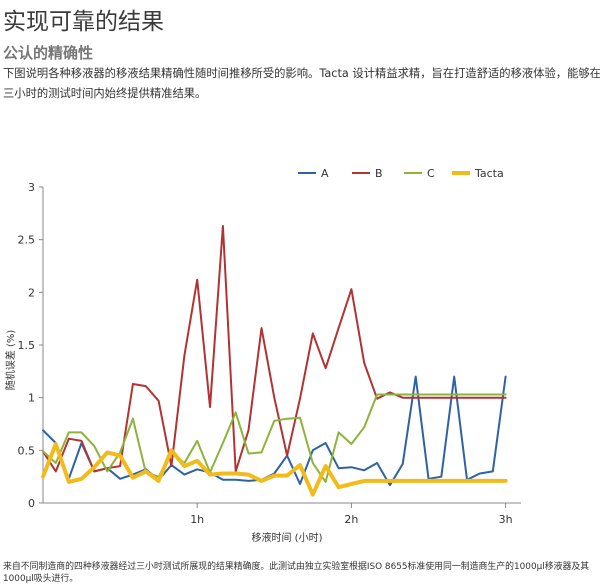 The height and width of the screenshot is (585, 600). Describe the element at coordinates (351, 519) in the screenshot. I see `x-tick-label: 2h` at that location.